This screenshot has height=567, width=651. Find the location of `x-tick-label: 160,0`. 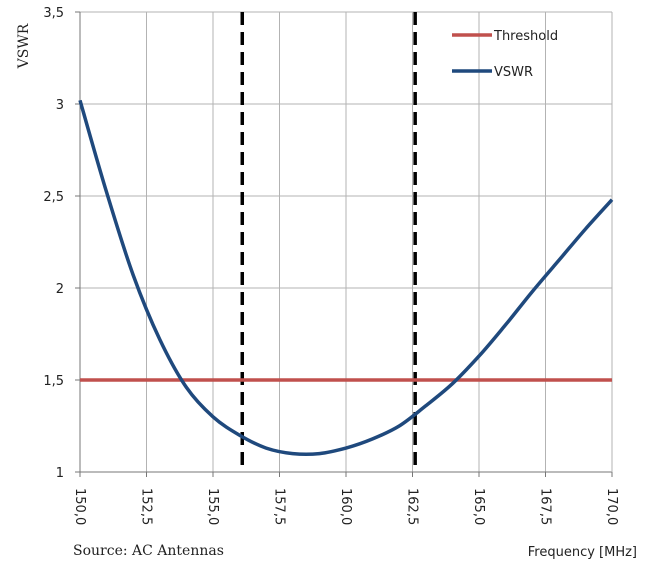

x-tick-label: 160,0 is located at coordinates (345, 506).